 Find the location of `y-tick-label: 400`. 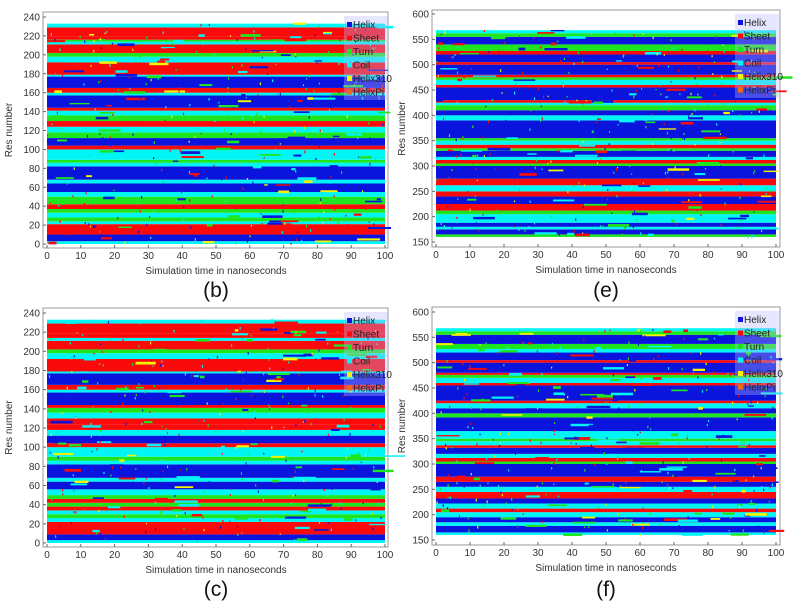

y-tick-label: 400 is located at coordinates (420, 414).